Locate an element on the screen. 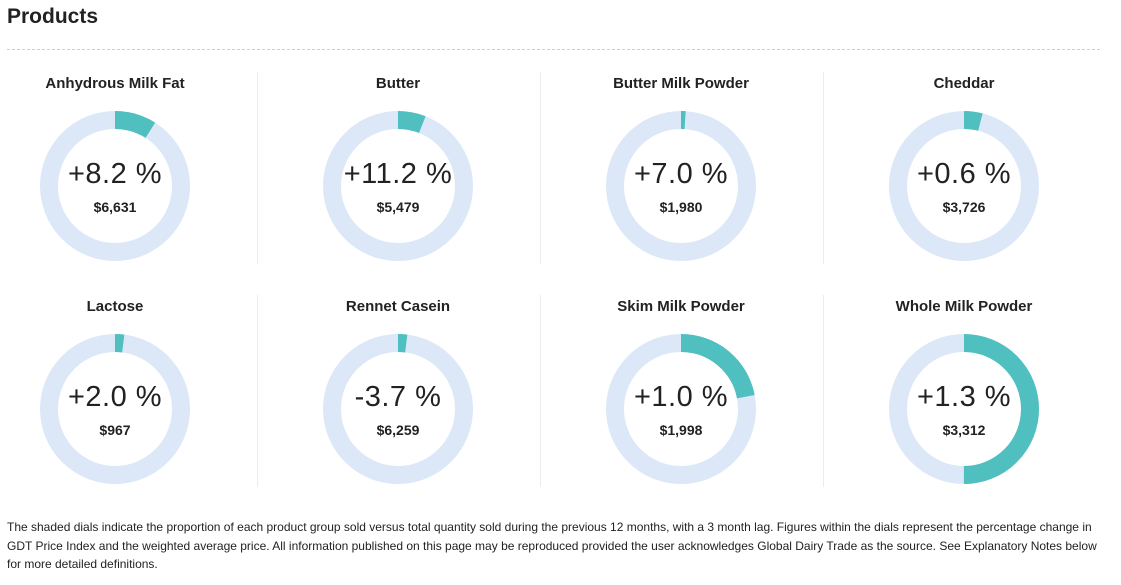 The height and width of the screenshot is (585, 1121). product-dial: +7.0 % $1,980 is located at coordinates (681, 186).